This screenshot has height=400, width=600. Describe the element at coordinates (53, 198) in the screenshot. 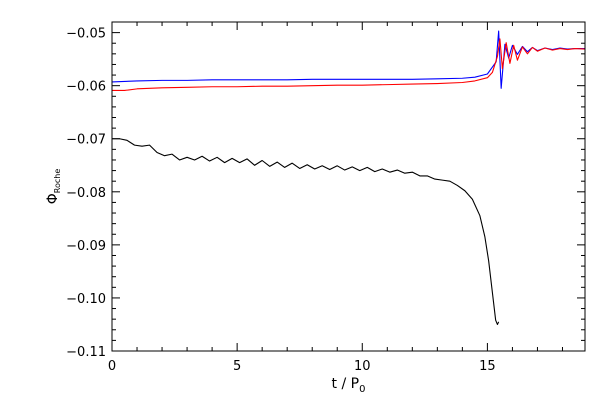

I see `y-axis-title-main: Φ` at that location.